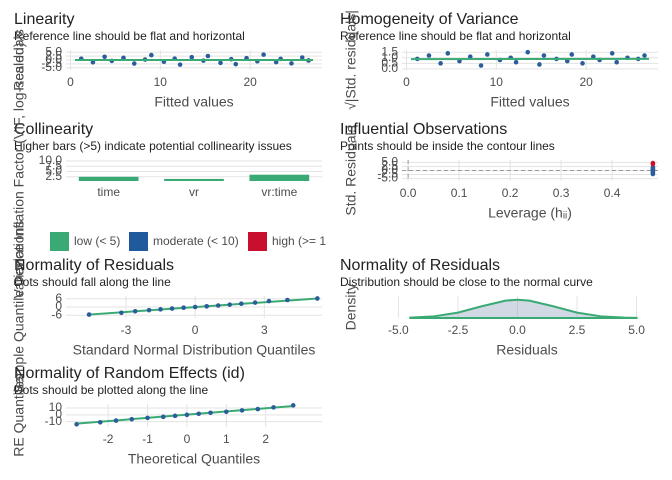 The width and height of the screenshot is (672, 480). I want to click on x-tick-label: 1, so click(226, 439).